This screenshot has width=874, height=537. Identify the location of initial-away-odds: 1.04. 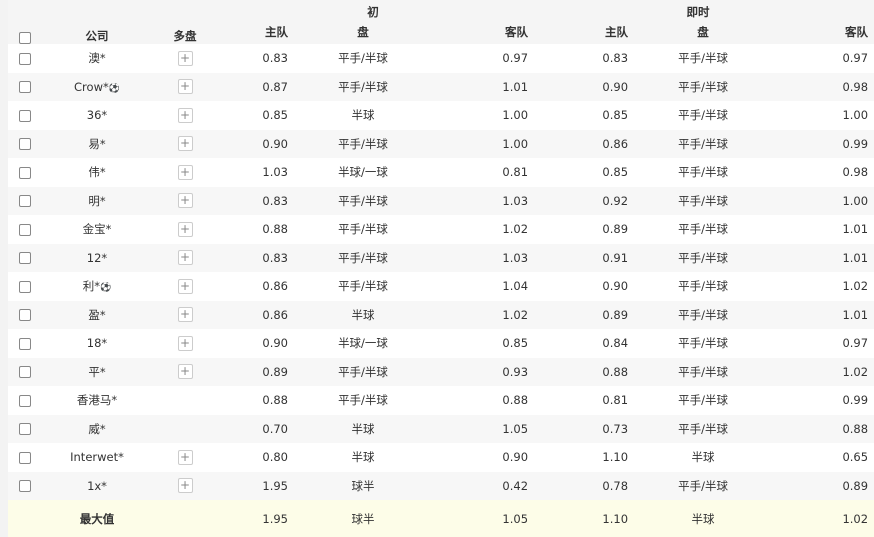
(515, 286).